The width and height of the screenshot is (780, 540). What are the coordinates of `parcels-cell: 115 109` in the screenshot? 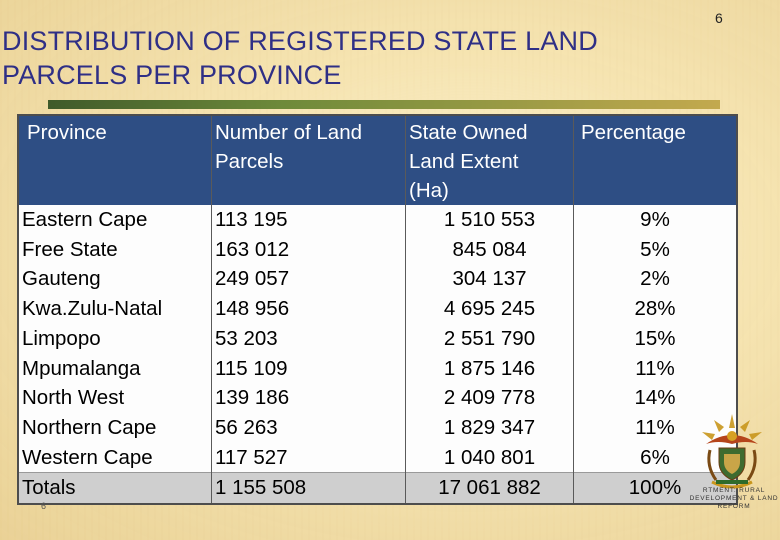 It's located at (308, 368).